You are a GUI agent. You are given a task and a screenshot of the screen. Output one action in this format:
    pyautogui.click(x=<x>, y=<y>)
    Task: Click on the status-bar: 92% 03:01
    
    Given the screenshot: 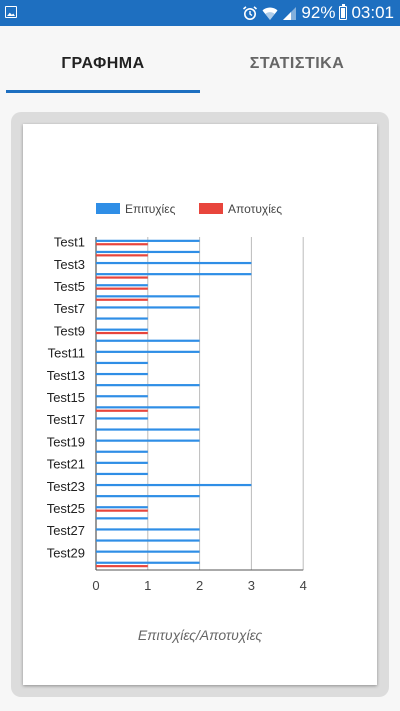 What is the action you would take?
    pyautogui.click(x=200, y=13)
    